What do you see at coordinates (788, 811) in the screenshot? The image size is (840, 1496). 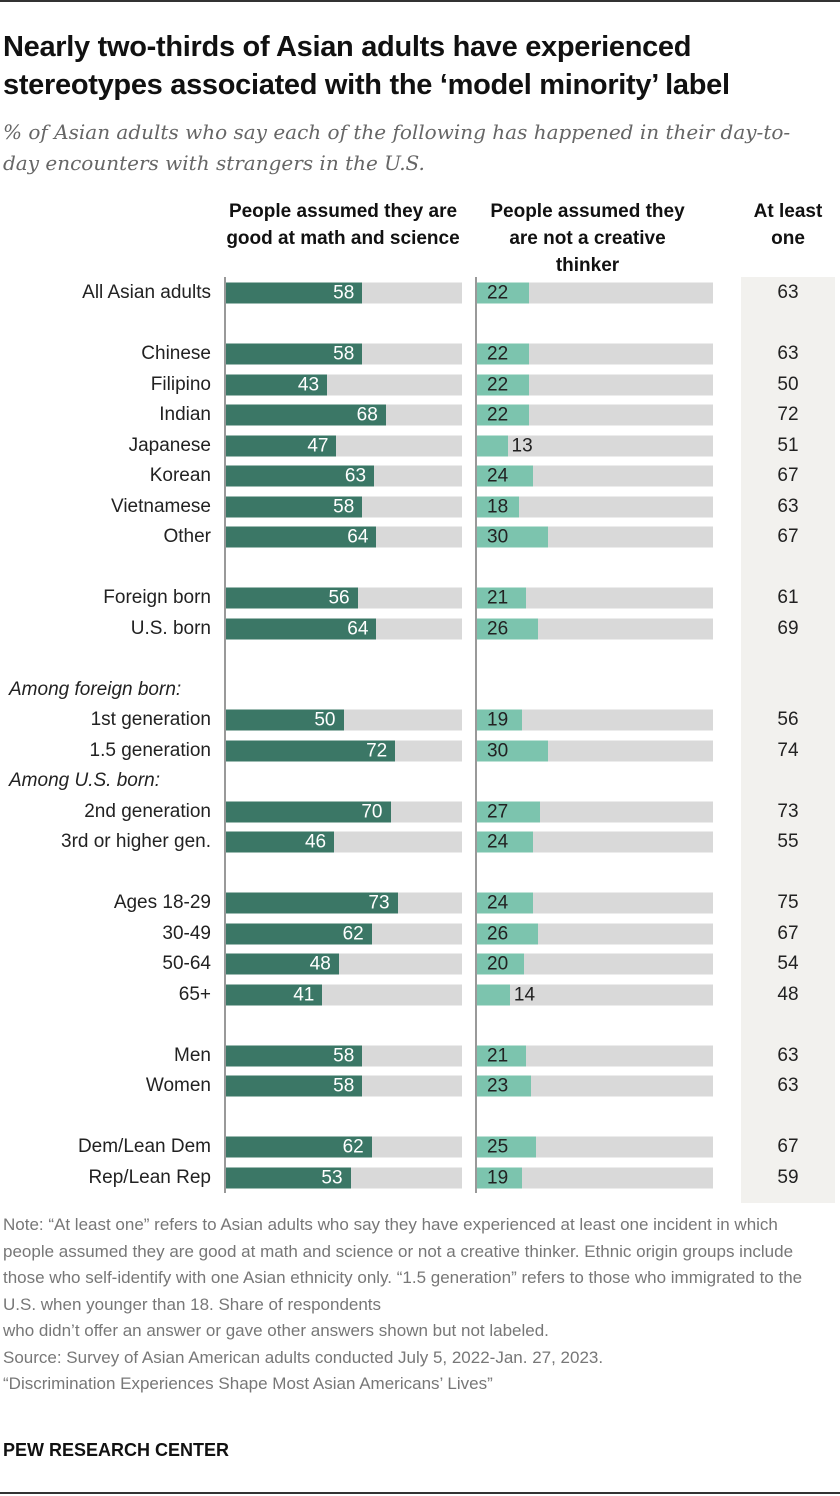 I see `at-least-one-value: 73` at bounding box center [788, 811].